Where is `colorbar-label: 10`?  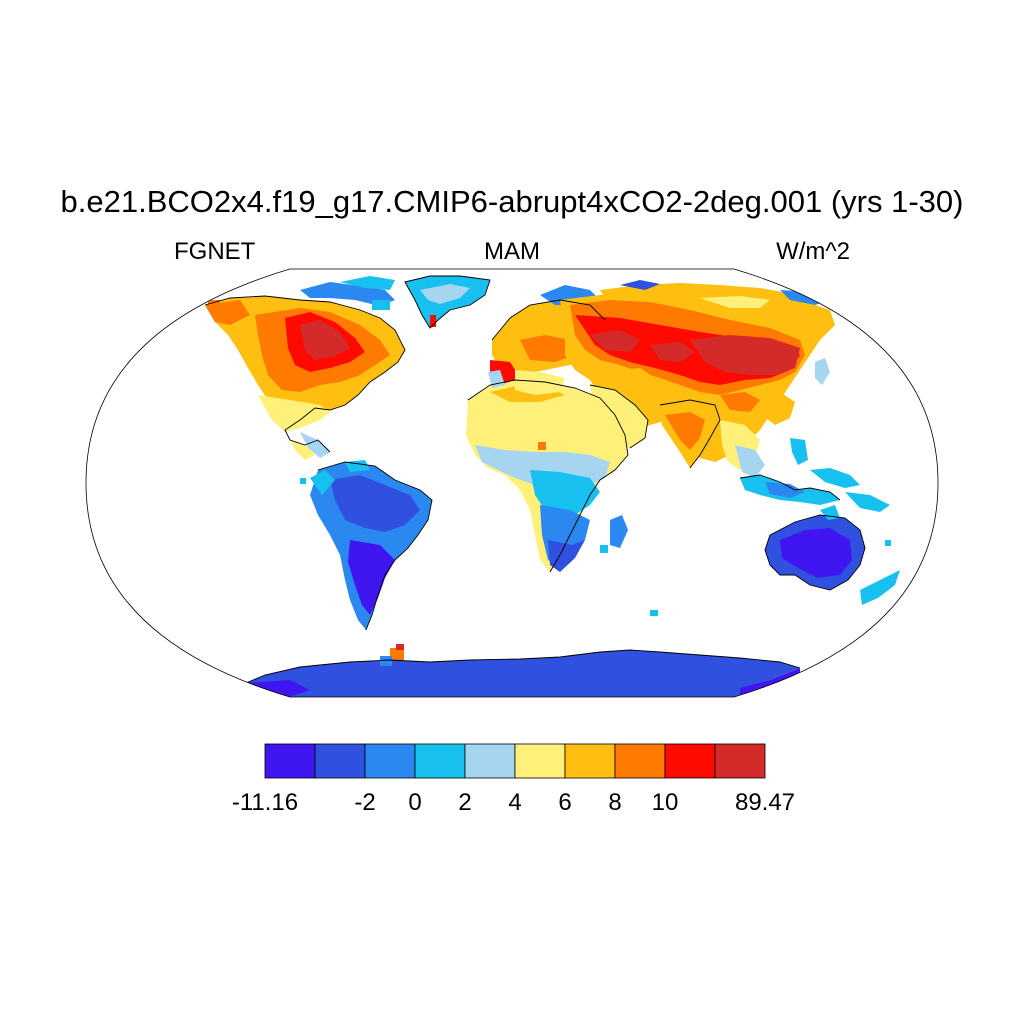
colorbar-label: 10 is located at coordinates (665, 802).